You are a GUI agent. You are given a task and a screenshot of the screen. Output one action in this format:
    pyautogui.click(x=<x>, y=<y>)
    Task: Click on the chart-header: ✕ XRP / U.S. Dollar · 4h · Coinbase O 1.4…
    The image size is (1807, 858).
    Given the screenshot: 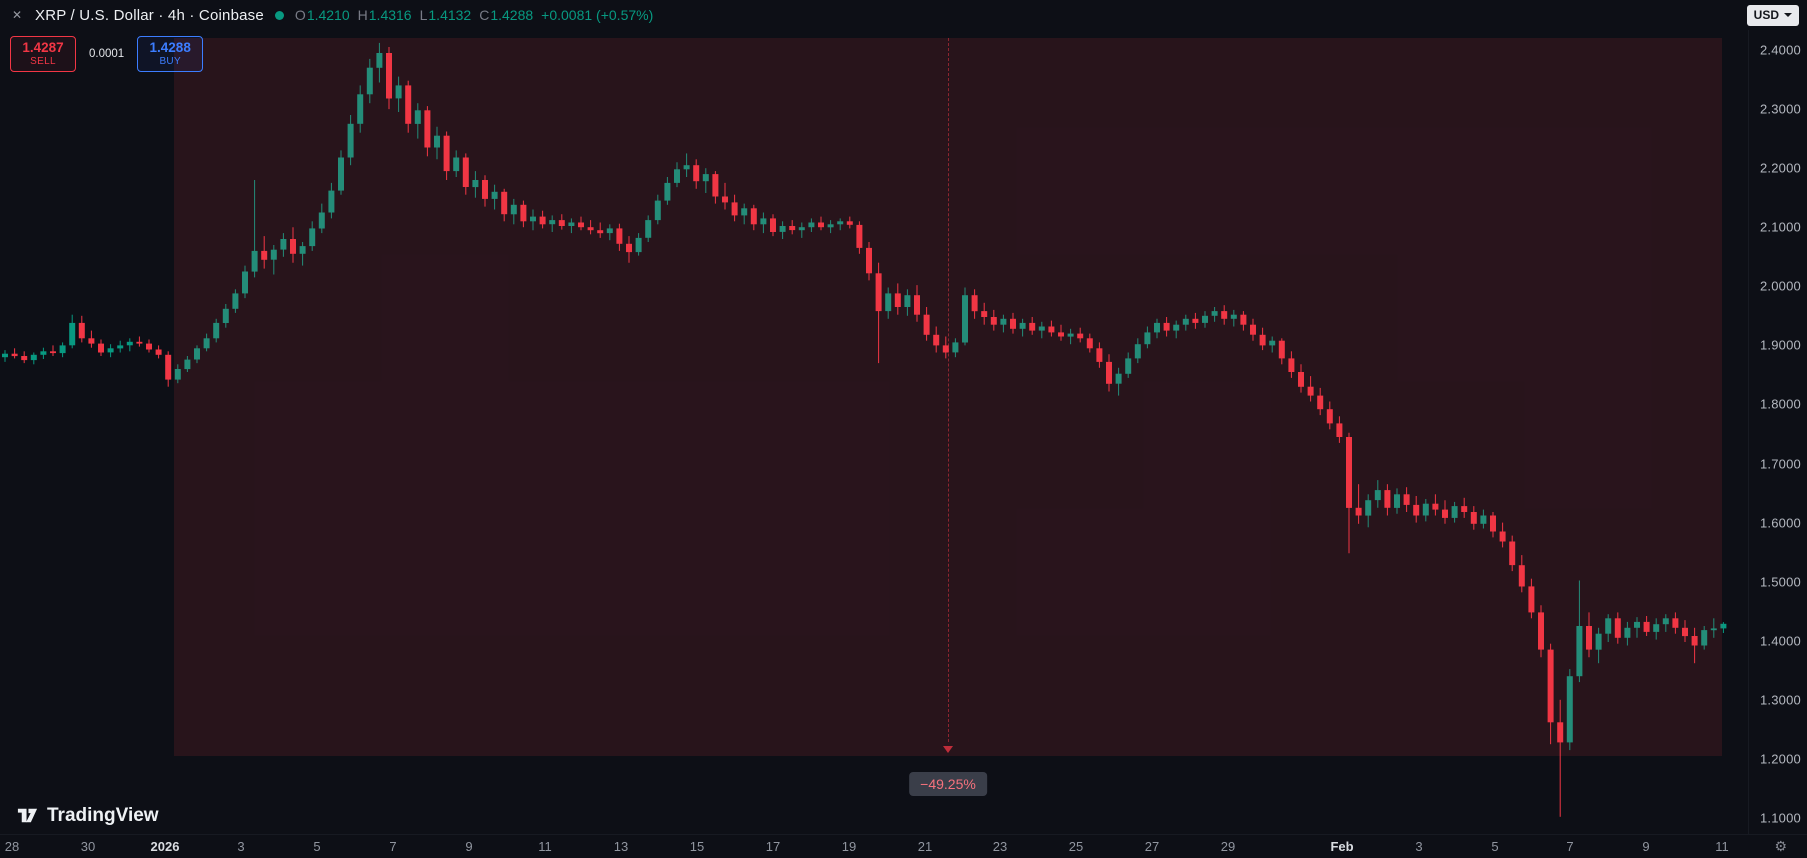 What is the action you would take?
    pyautogui.click(x=903, y=15)
    